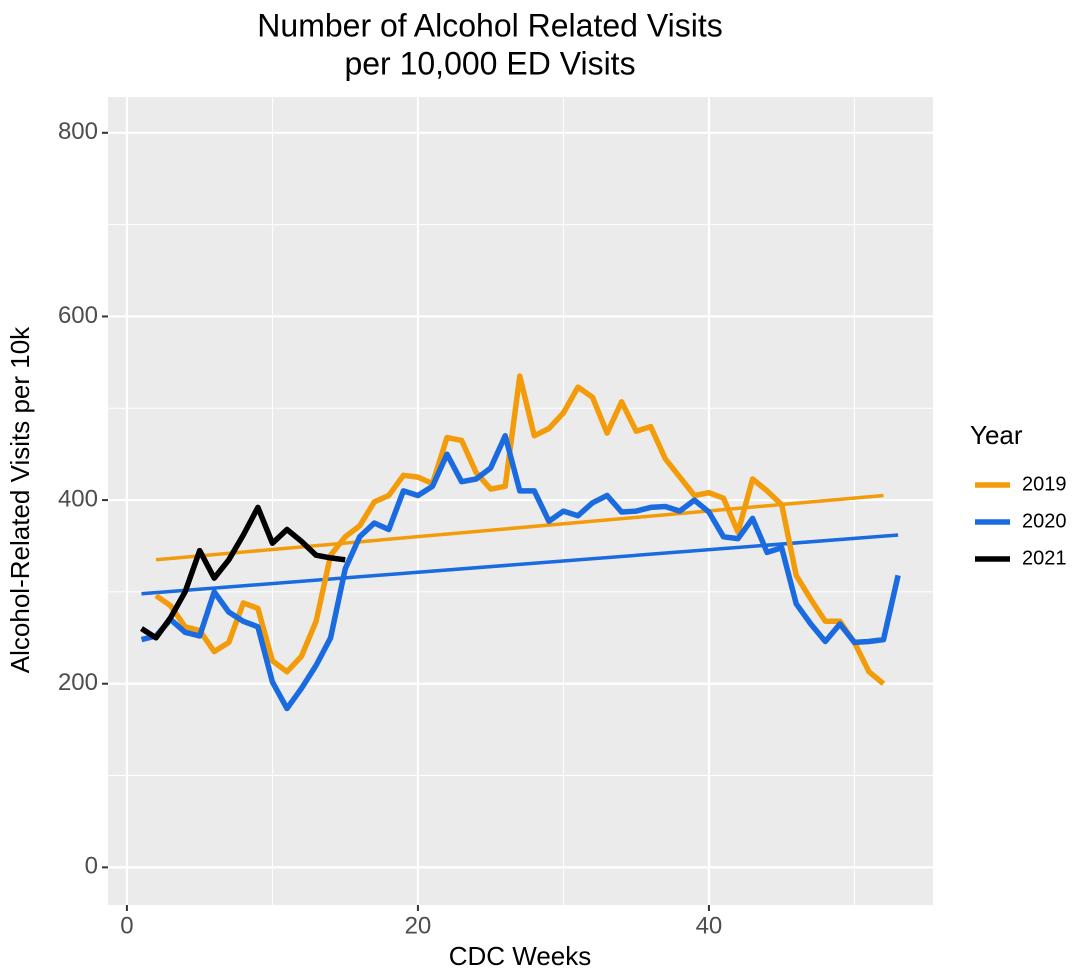 This screenshot has width=1079, height=974. Describe the element at coordinates (243, 572) in the screenshot. I see `data-line` at that location.